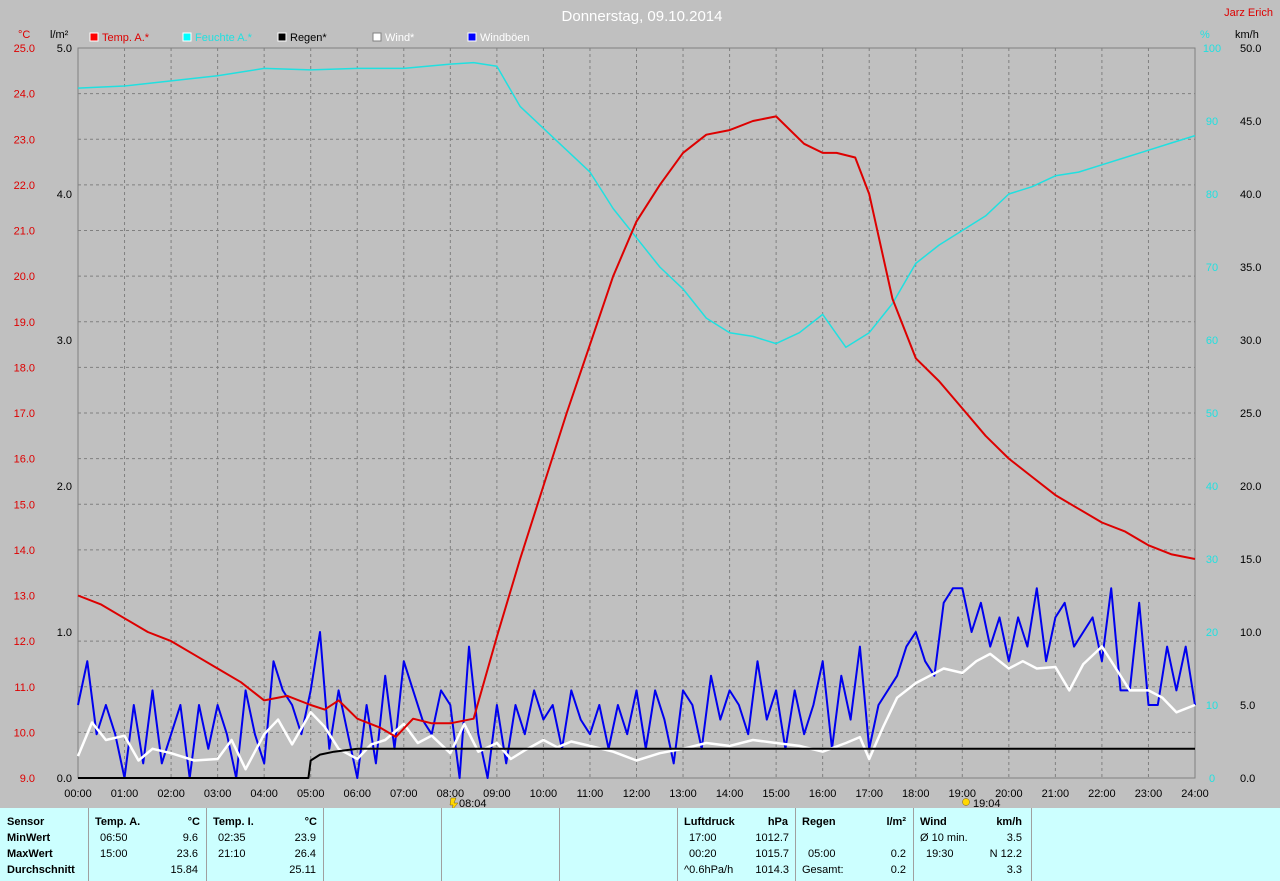 This screenshot has height=881, width=1280. I want to click on humidity-tick-label: 0, so click(1212, 779).